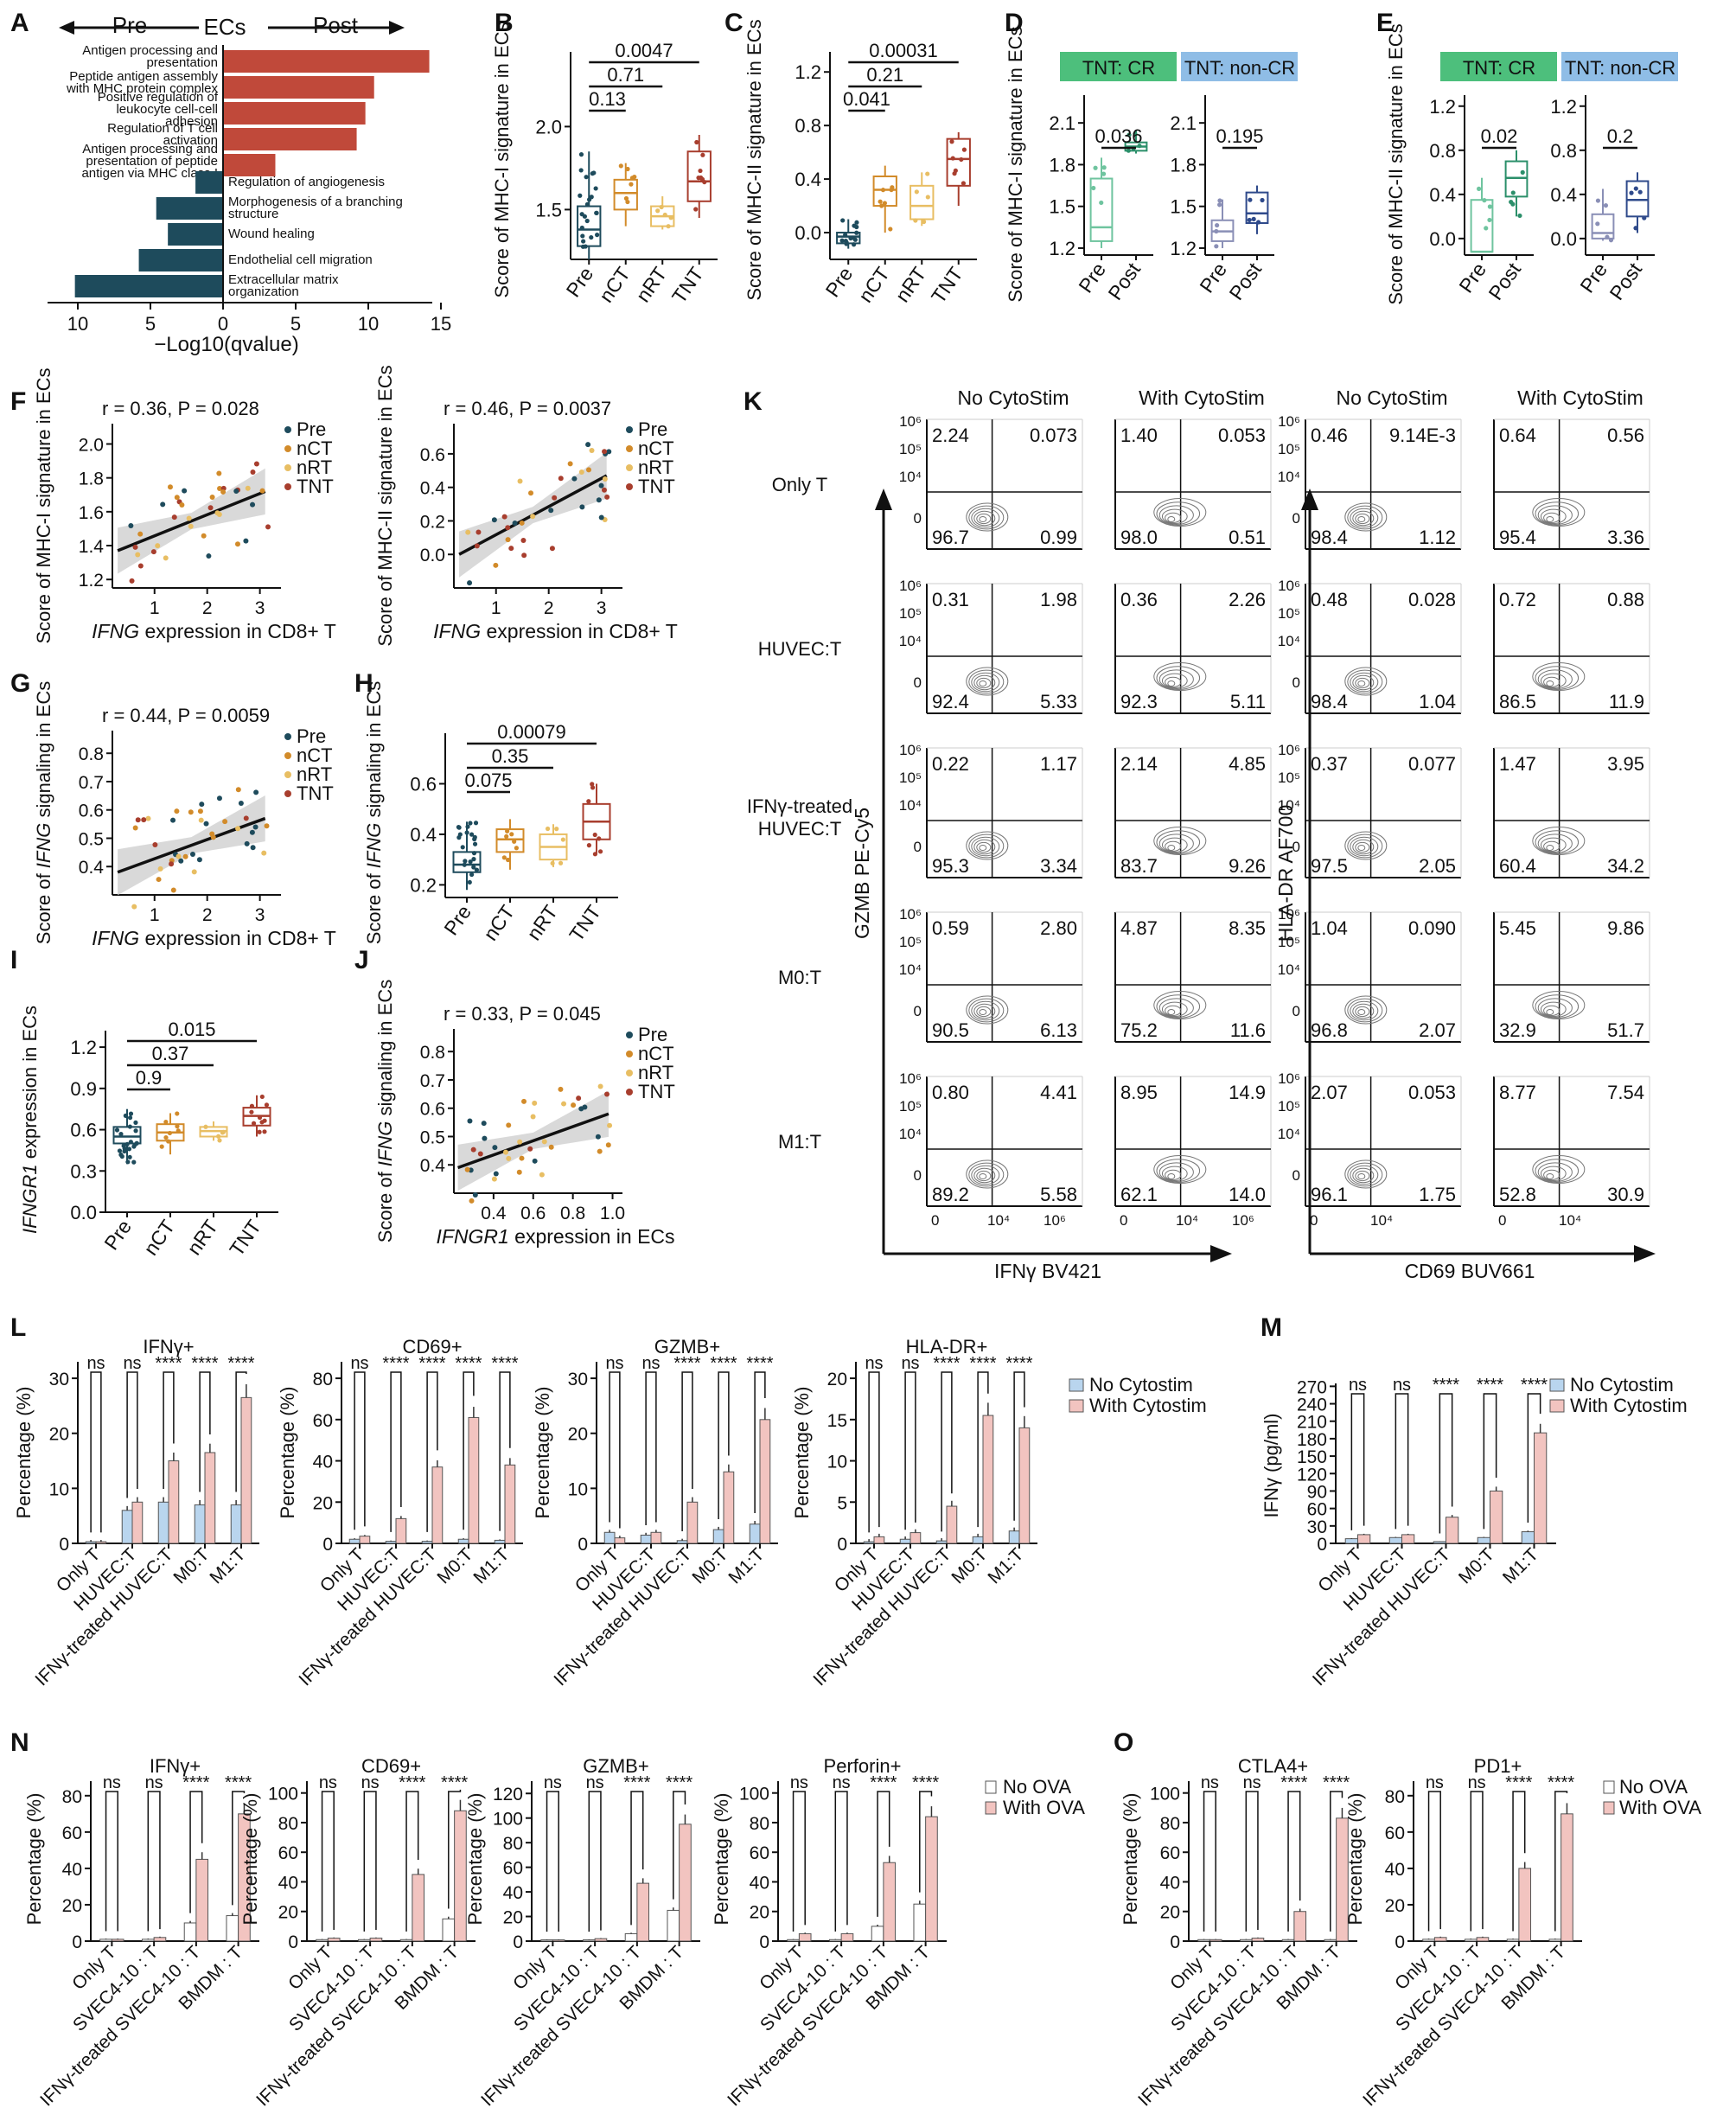  Describe the element at coordinates (884, 75) in the screenshot. I see `p-value: 0.21` at that location.